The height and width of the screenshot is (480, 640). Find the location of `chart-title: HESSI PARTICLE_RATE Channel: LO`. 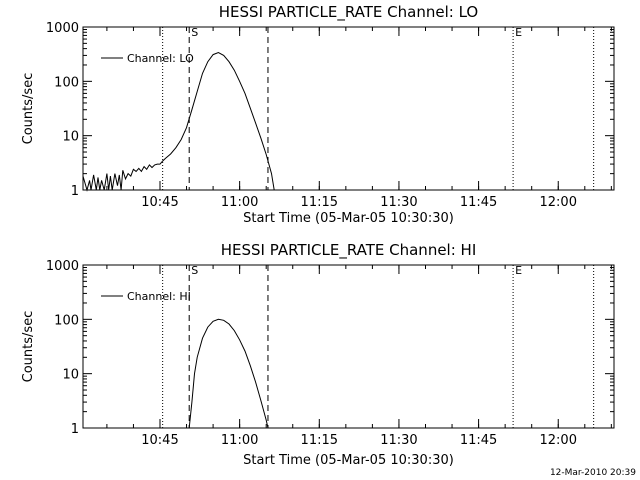

chart-title: HESSI PARTICLE_RATE Channel: LO is located at coordinates (348, 12).